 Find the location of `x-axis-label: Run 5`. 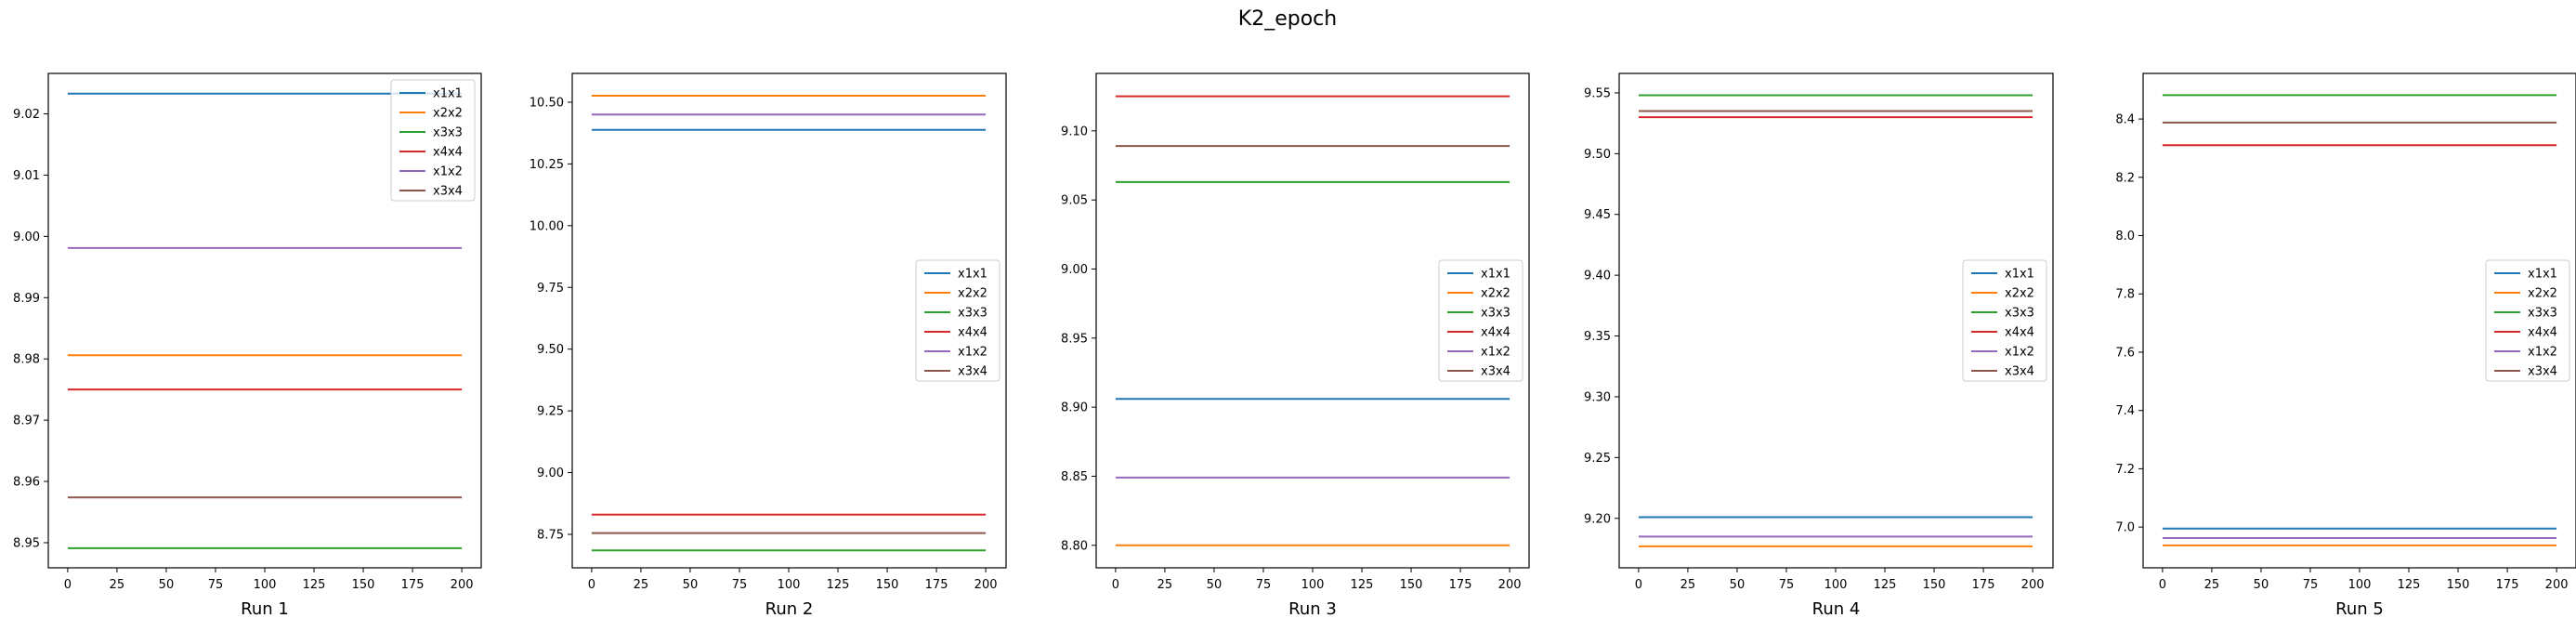

x-axis-label: Run 5 is located at coordinates (2359, 608).